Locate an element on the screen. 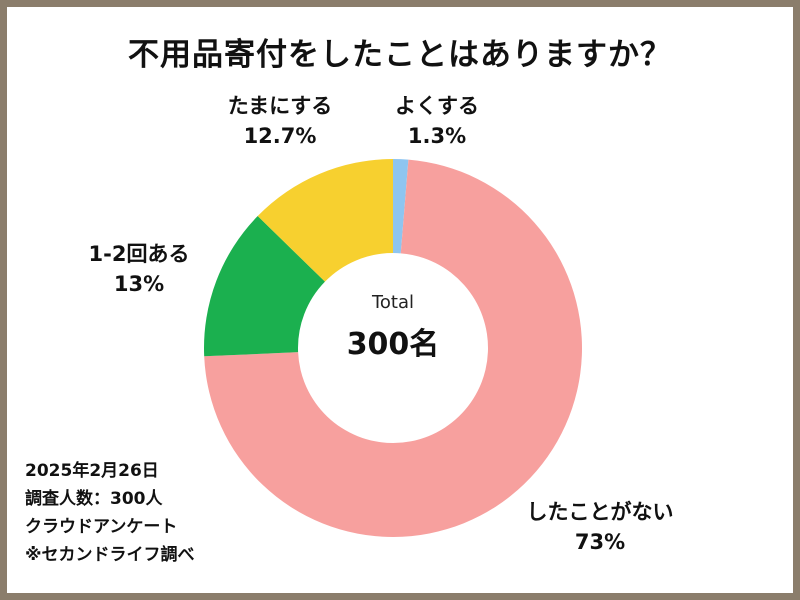 Image resolution: width=800 pixels, height=600 pixels. slice-percent: 12.7% is located at coordinates (280, 136).